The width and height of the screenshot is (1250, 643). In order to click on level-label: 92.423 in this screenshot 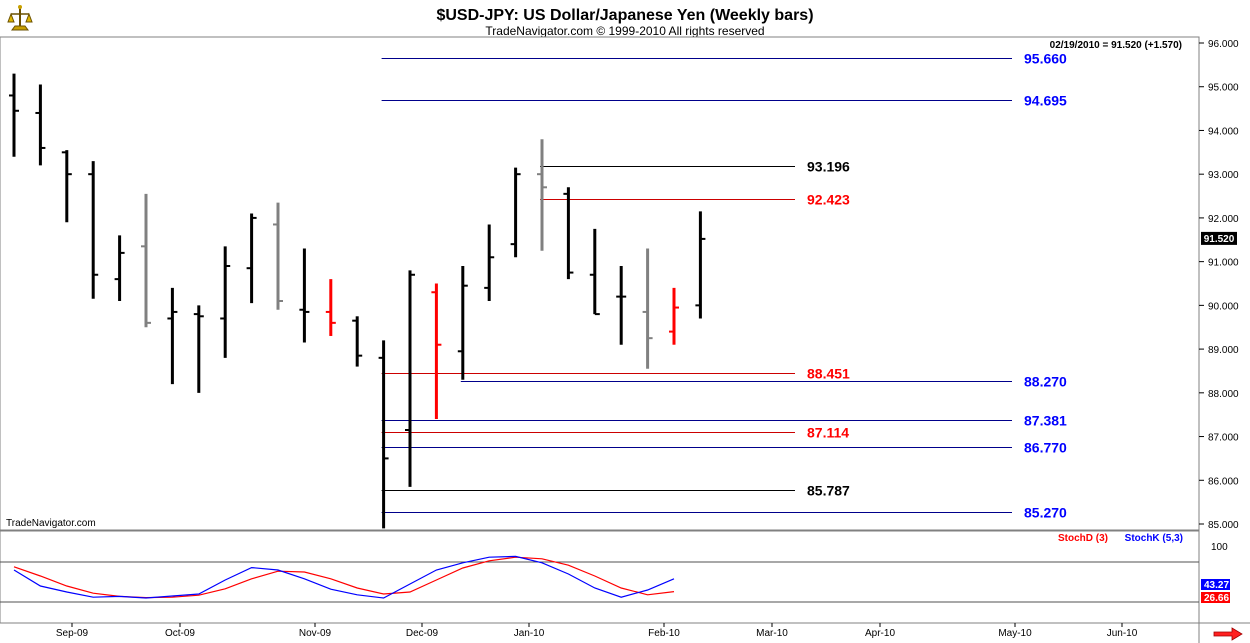, I will do `click(828, 200)`.